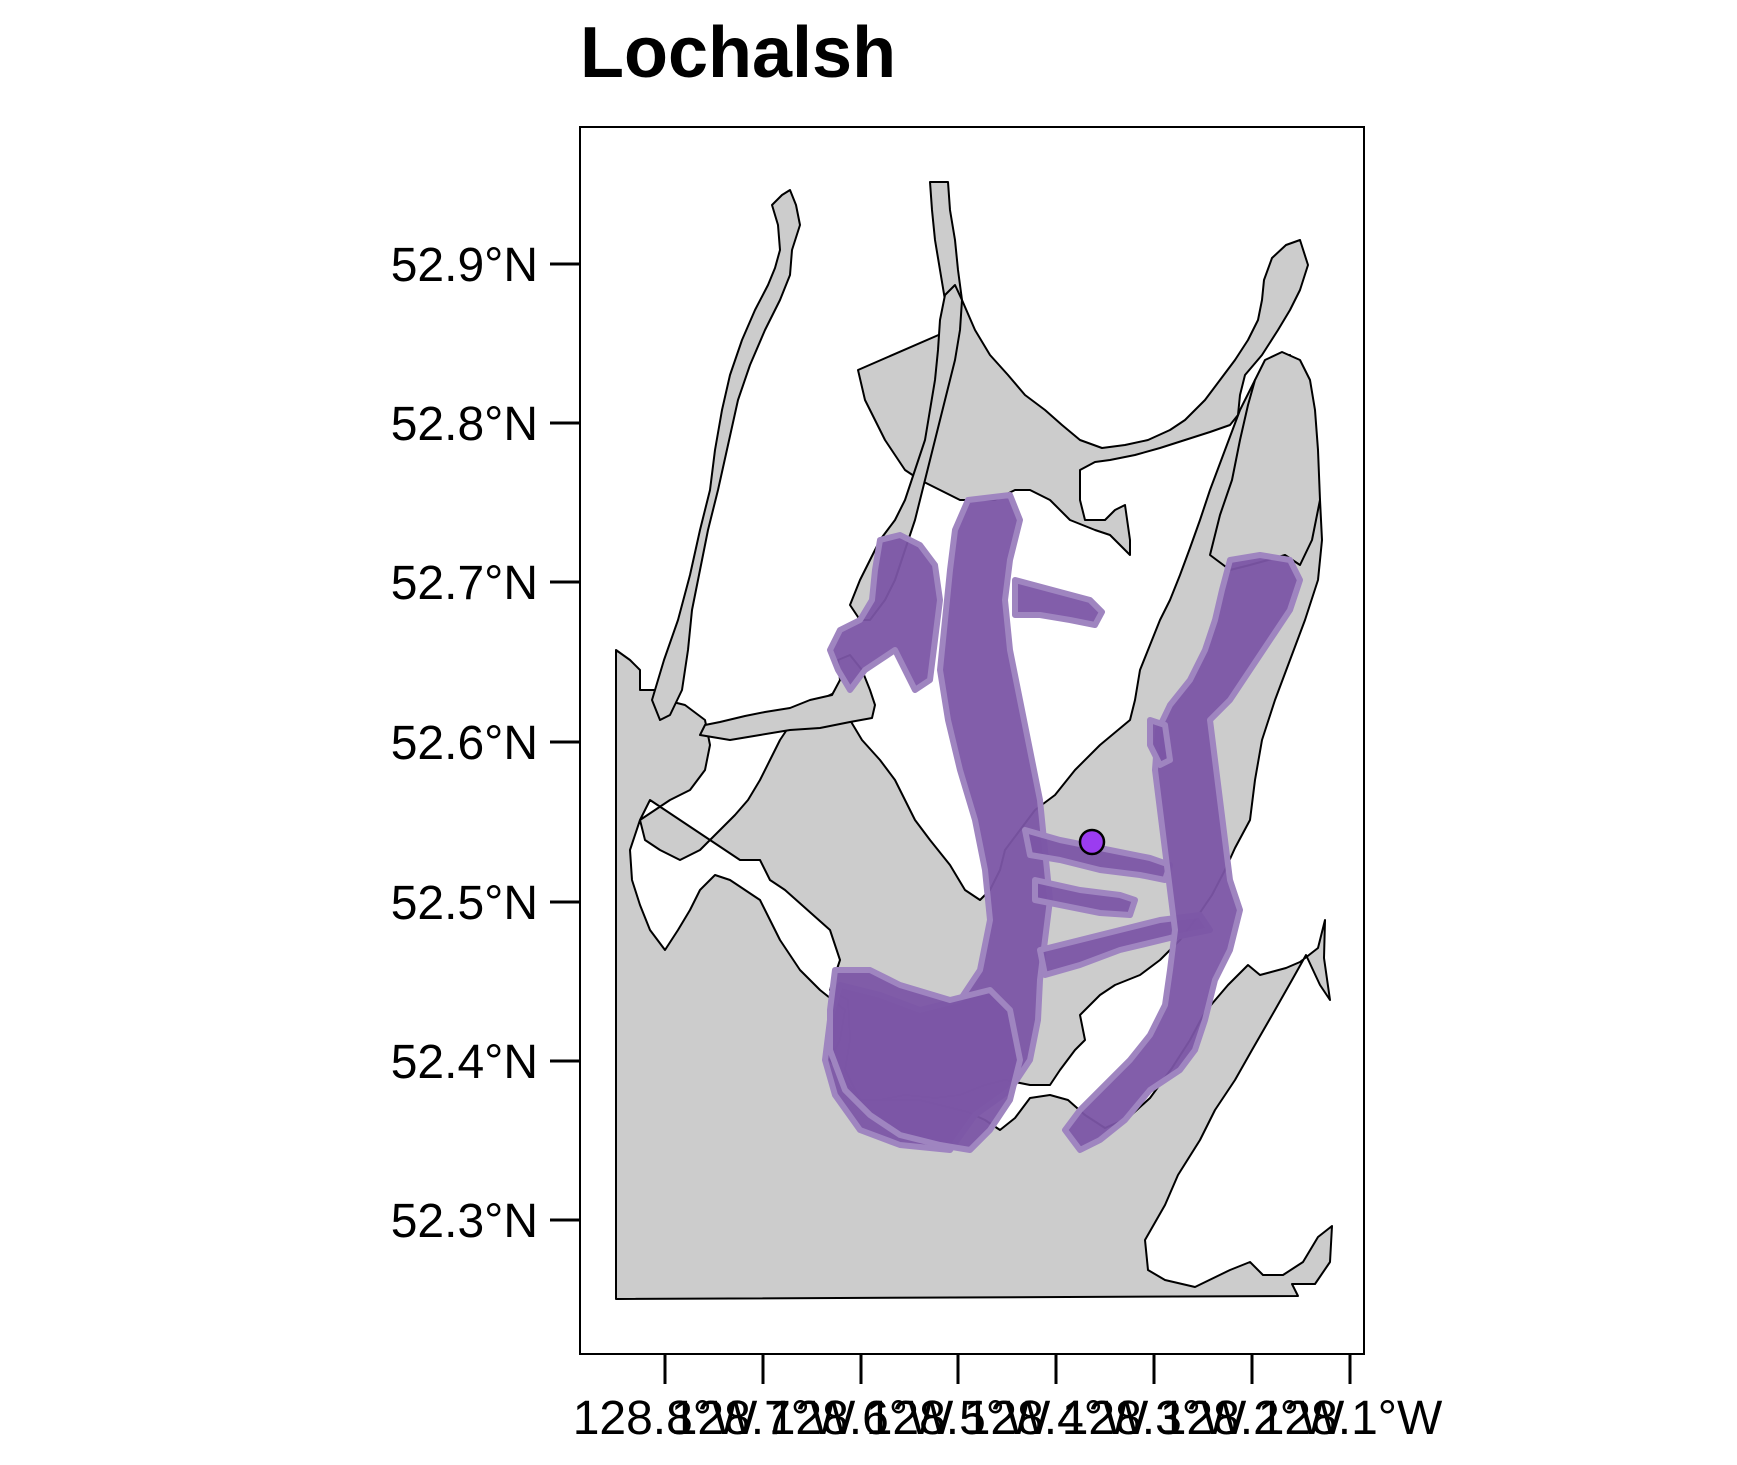 This screenshot has height=1465, width=1737. Describe the element at coordinates (763, 1418) in the screenshot. I see `x-tick-label: 128.7°W` at that location.